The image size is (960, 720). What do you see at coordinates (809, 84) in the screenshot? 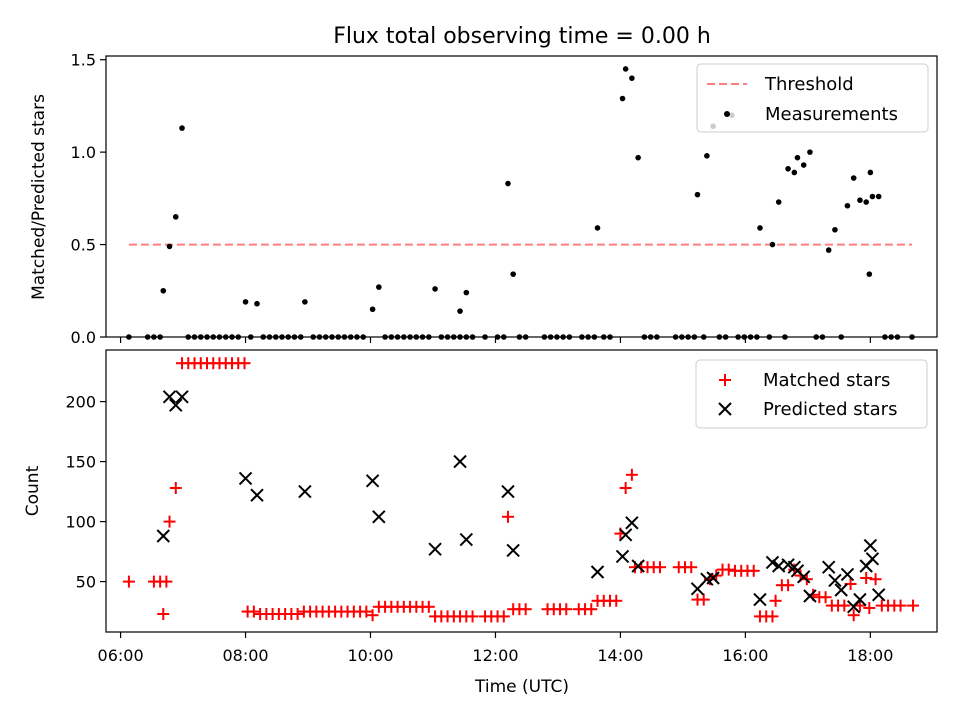
I see `legend-threshold-label: Threshold` at bounding box center [809, 84].